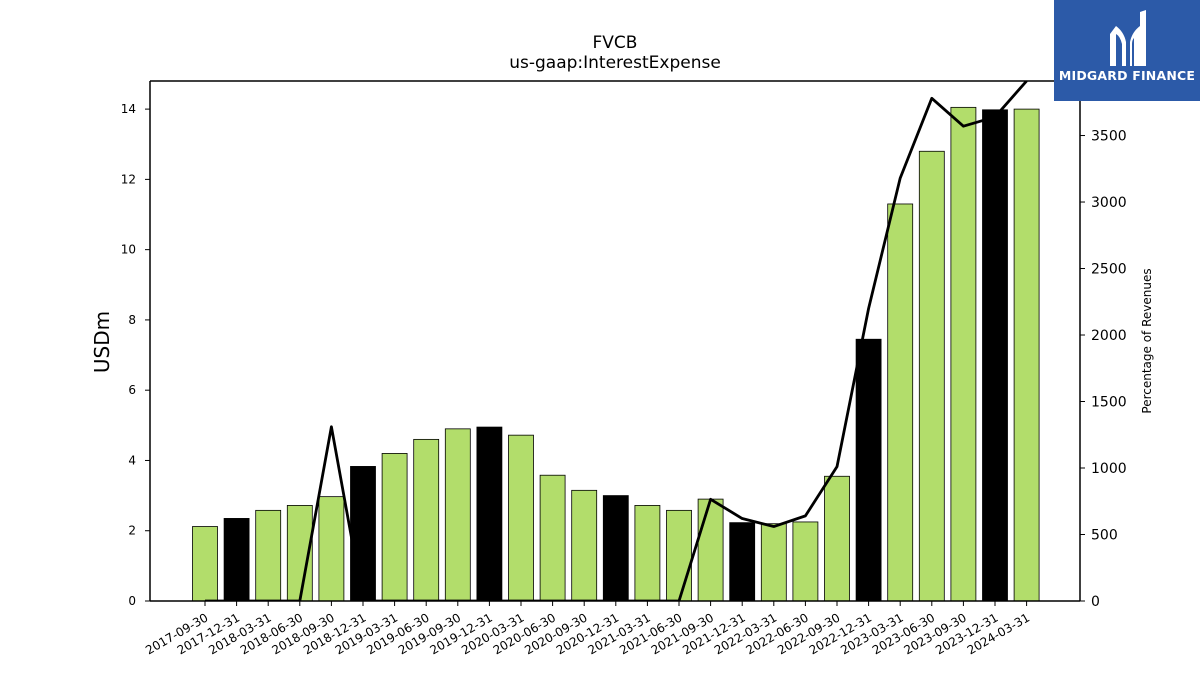 The image size is (1200, 675). I want to click on y2-tick-label: 1500, so click(1109, 403).